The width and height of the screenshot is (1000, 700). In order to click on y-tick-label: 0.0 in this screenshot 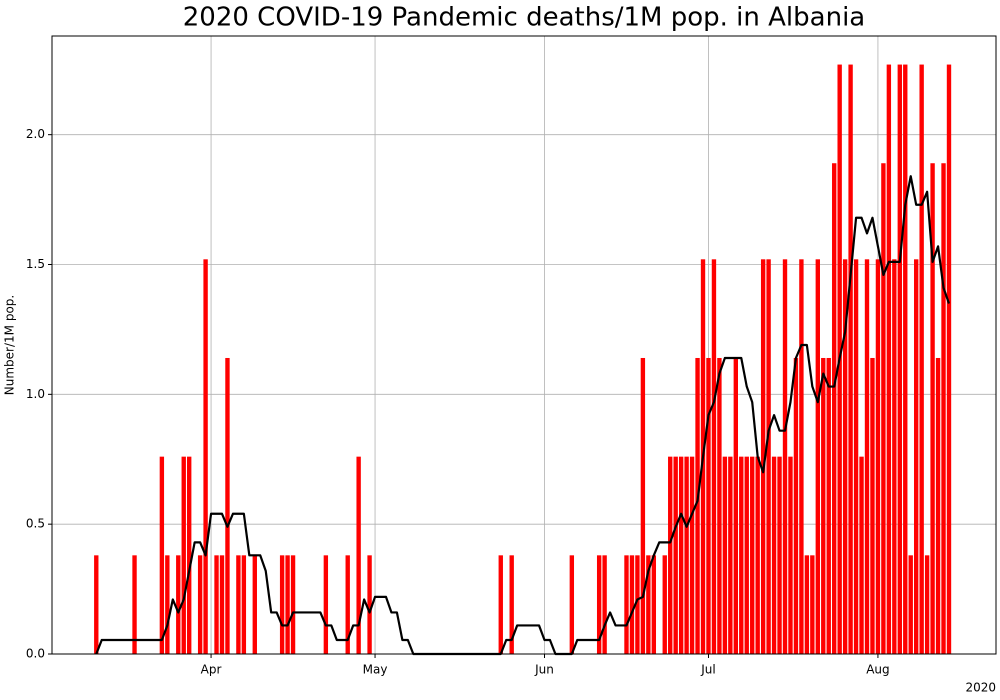, I will do `click(35, 654)`.